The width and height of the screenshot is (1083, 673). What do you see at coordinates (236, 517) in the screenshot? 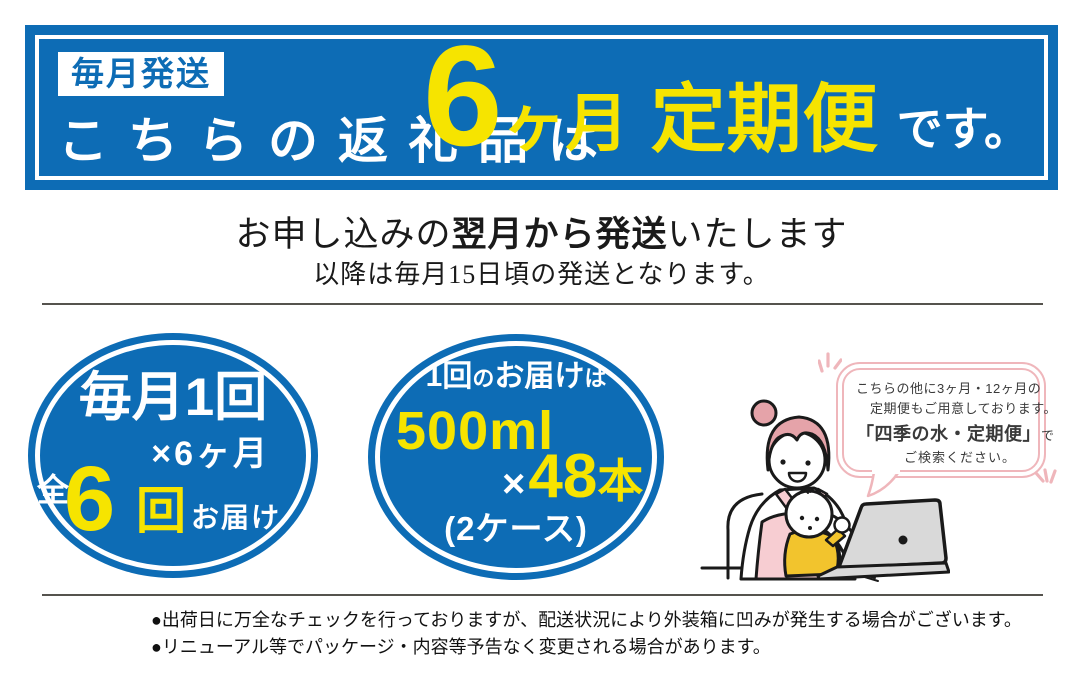
I see `total-suffix: お届け` at bounding box center [236, 517].